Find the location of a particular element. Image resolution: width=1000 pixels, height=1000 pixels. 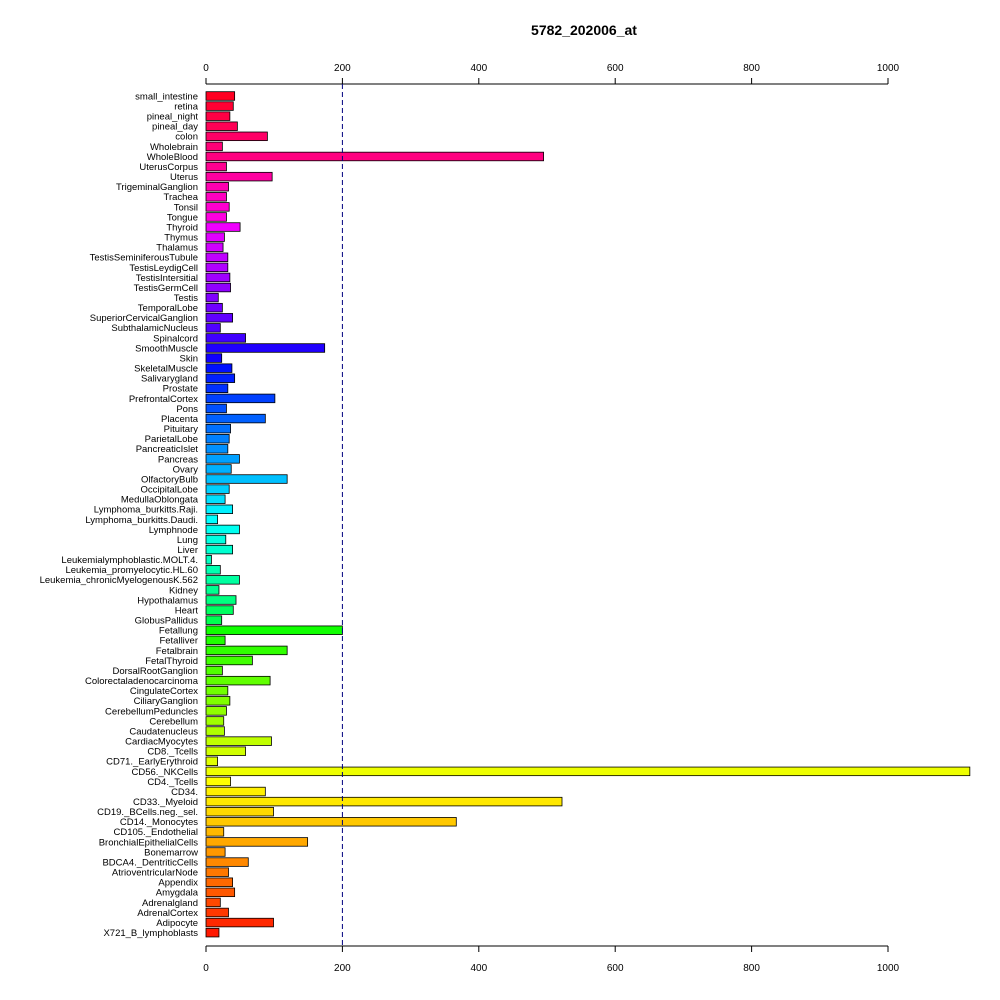

category-label: Pituitary is located at coordinates (181, 429).